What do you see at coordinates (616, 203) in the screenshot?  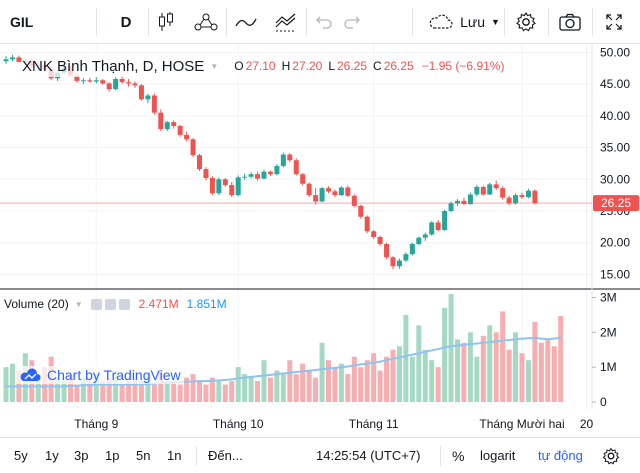 I see `last-price-value: 26.25` at bounding box center [616, 203].